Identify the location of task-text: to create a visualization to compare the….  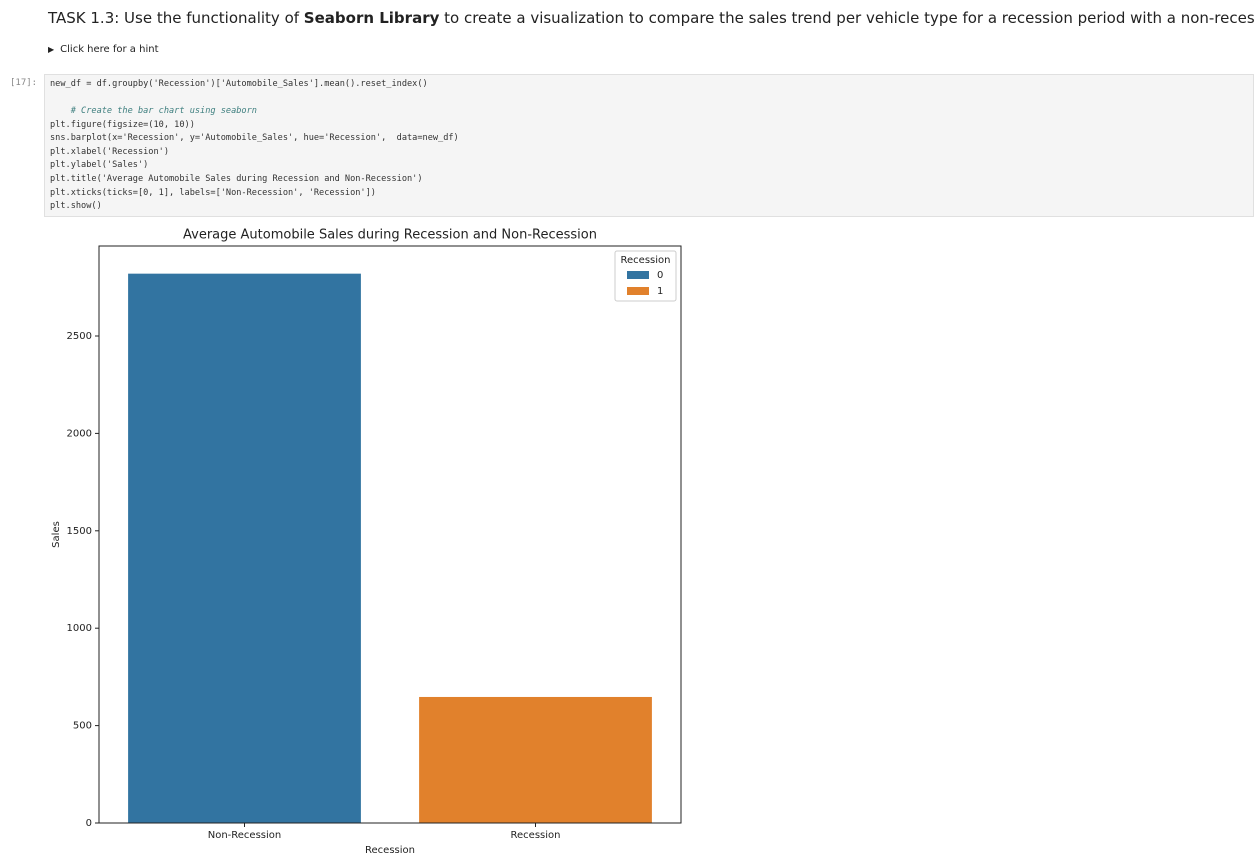
(846, 18).